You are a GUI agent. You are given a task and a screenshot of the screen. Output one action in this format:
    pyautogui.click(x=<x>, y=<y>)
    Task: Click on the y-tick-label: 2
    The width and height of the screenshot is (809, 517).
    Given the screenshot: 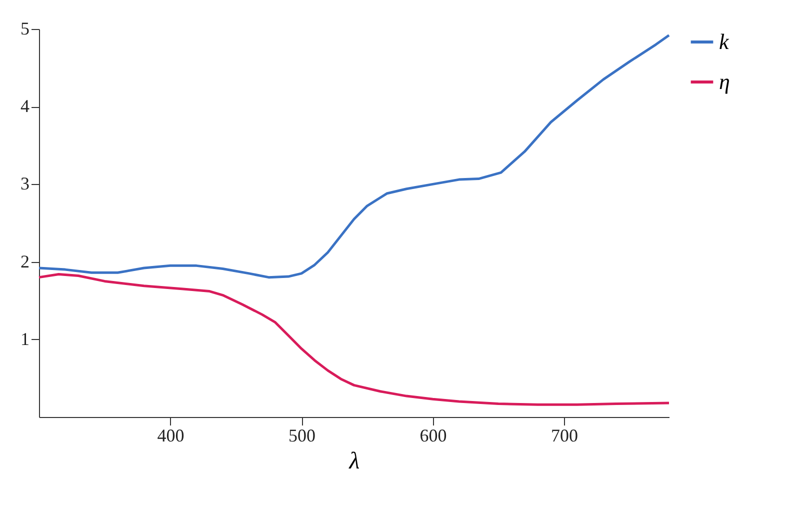 What is the action you would take?
    pyautogui.click(x=25, y=261)
    